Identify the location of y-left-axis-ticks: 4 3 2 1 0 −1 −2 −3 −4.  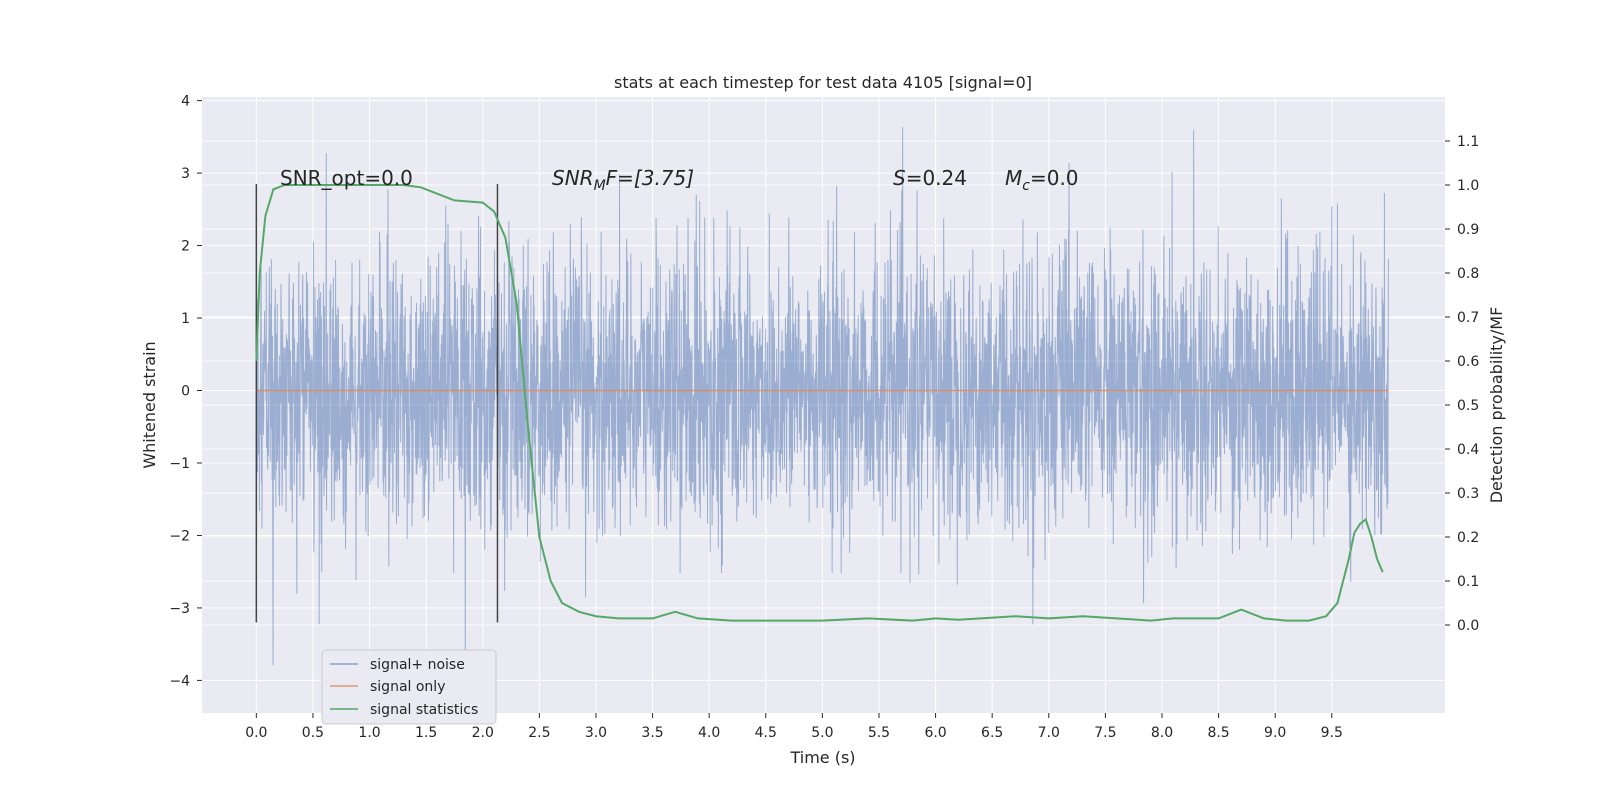
(185, 391).